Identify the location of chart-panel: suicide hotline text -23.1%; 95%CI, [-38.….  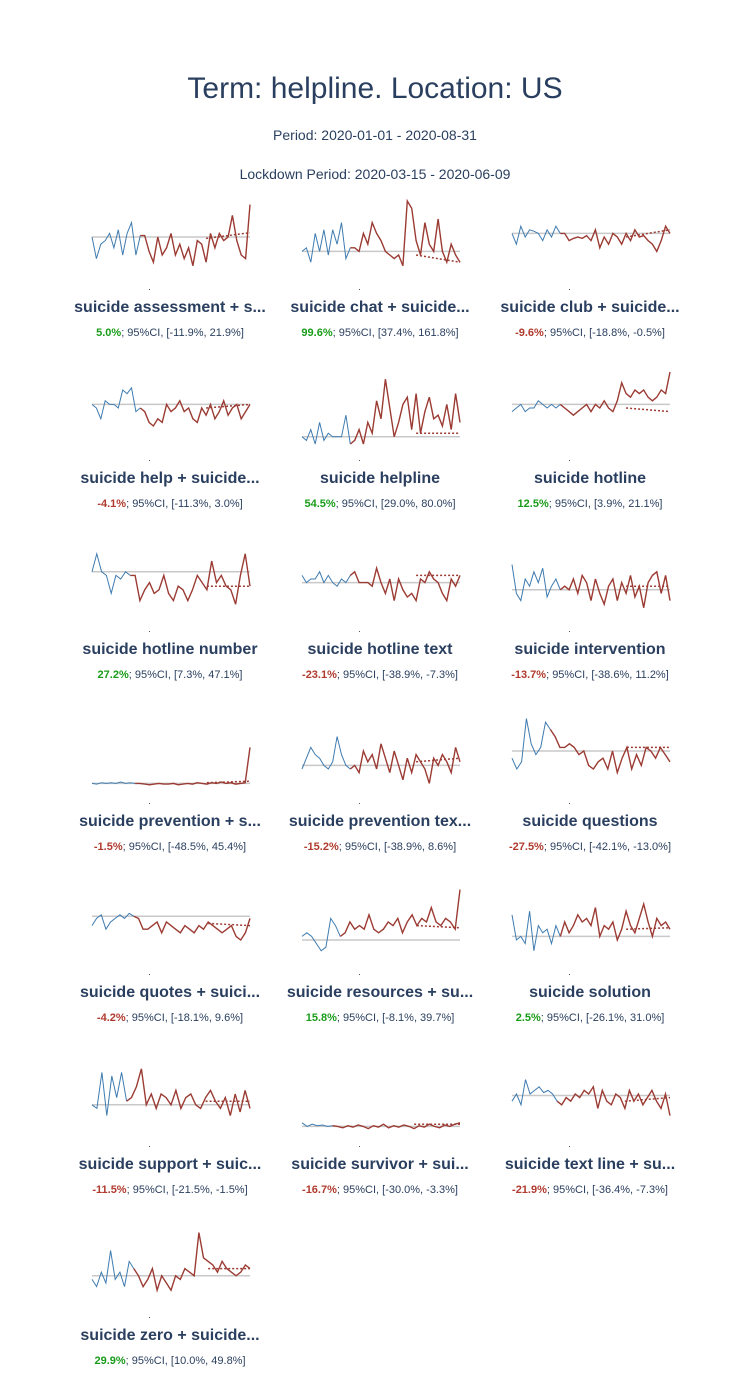
(380, 622).